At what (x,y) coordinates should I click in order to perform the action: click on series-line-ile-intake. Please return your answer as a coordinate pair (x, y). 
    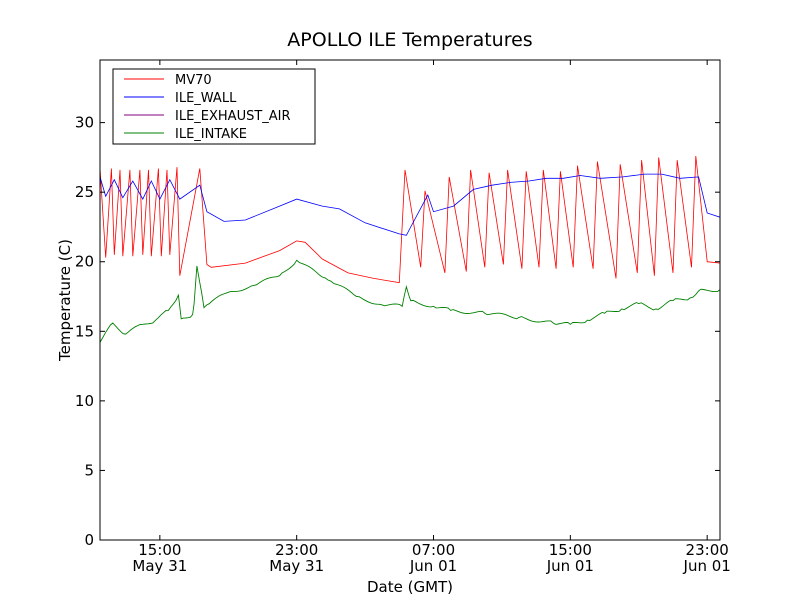
    Looking at the image, I should click on (410, 301).